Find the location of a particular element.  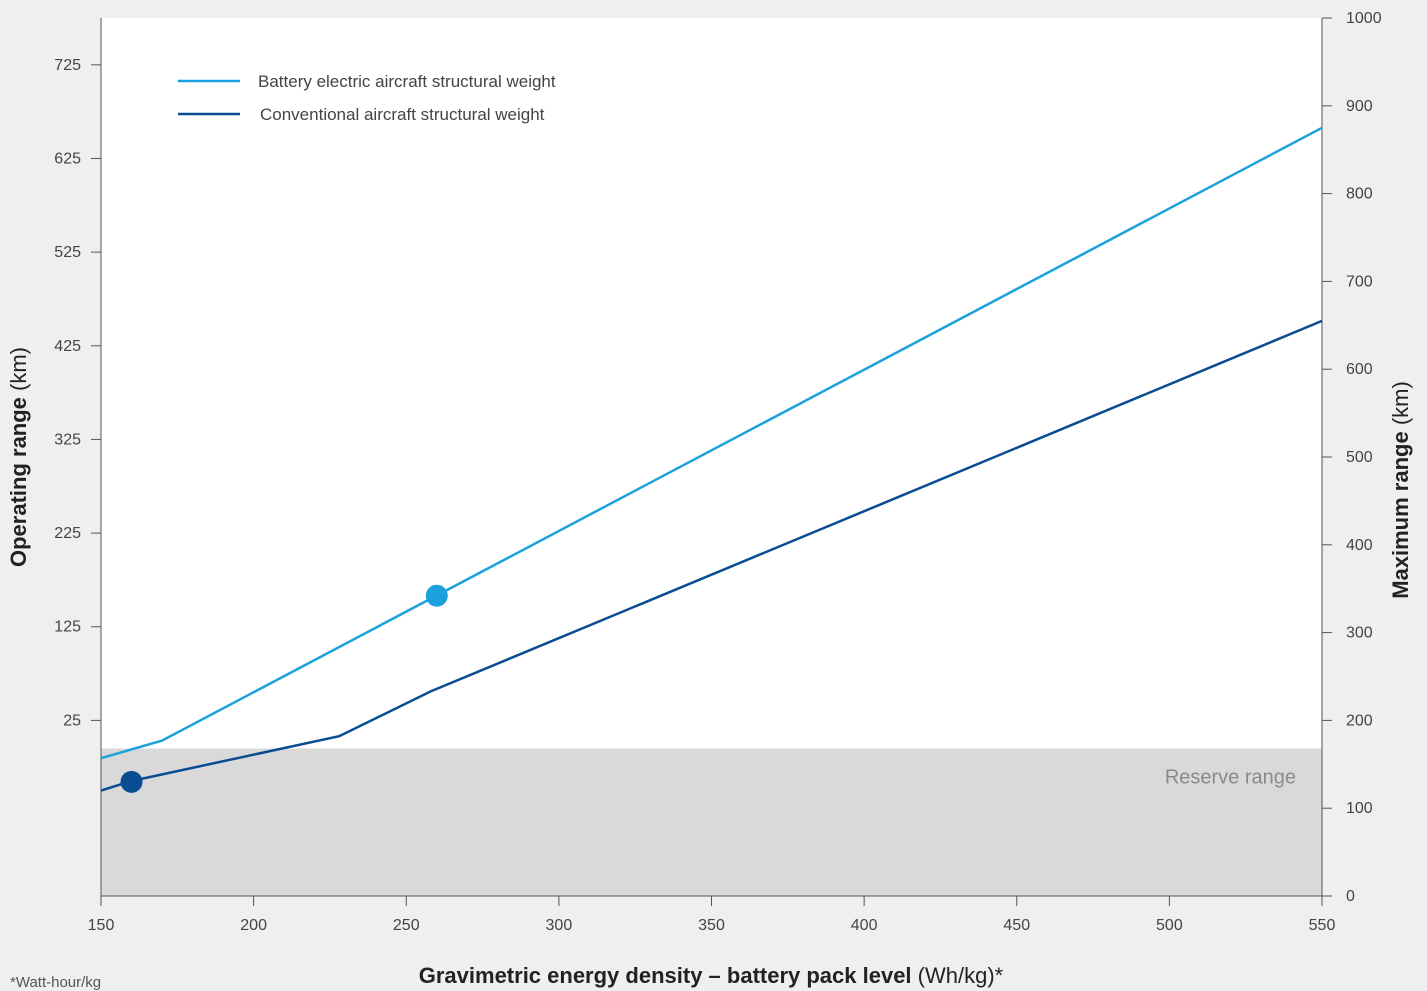

x-tick-label: 250 is located at coordinates (406, 925).